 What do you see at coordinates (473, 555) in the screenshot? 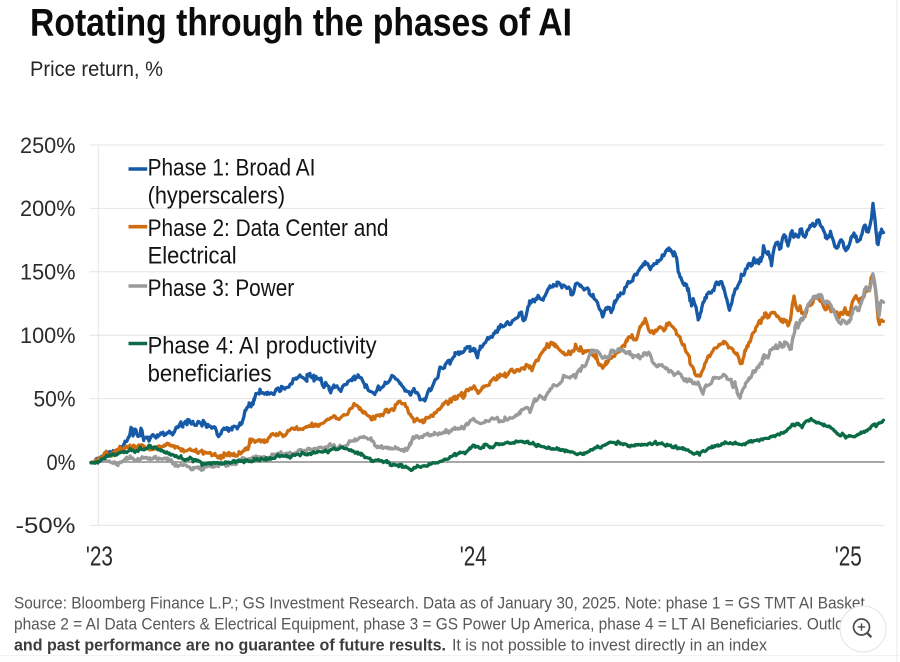
I see `svg-text: '24` at bounding box center [473, 555].